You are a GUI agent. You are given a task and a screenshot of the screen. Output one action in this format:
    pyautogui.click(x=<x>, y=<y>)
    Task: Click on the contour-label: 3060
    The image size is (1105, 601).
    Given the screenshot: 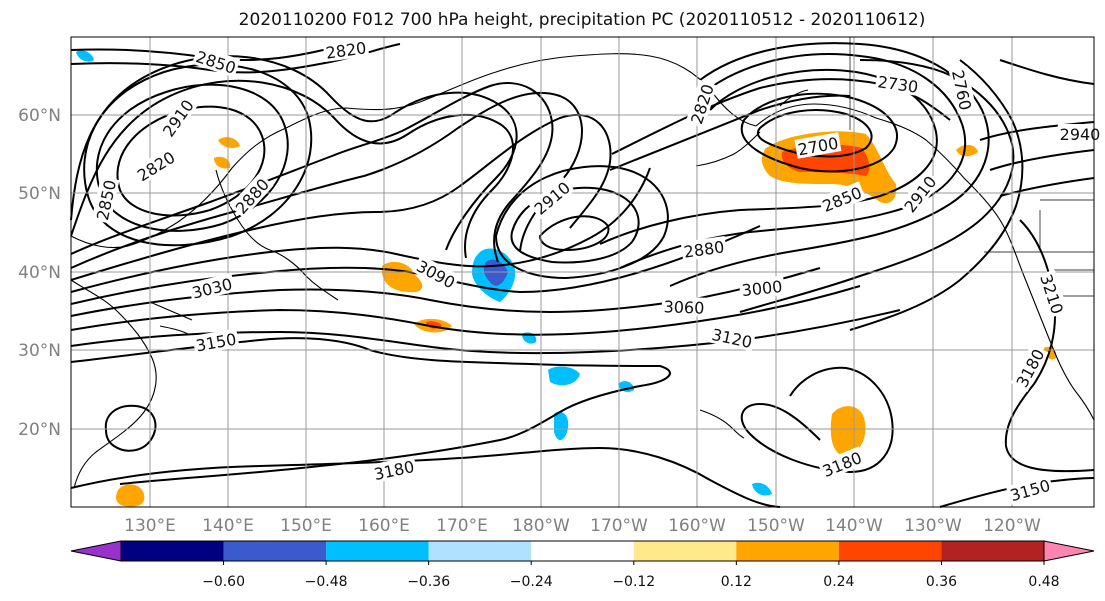 What is the action you would take?
    pyautogui.click(x=684, y=307)
    